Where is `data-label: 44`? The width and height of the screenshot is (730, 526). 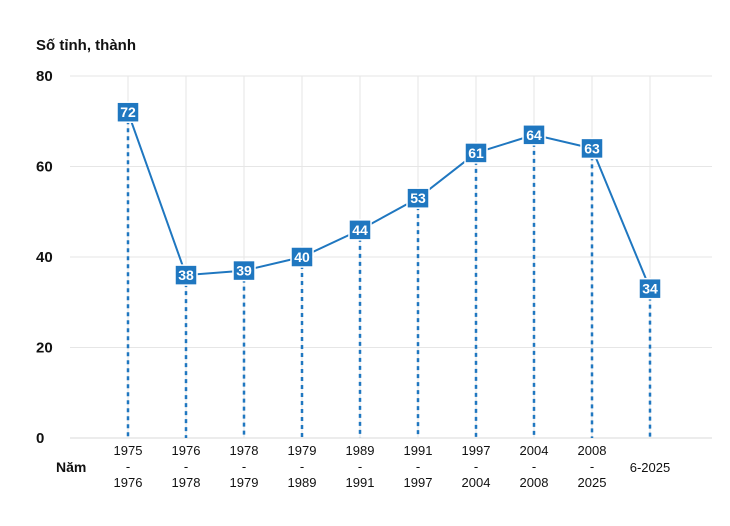 data-label: 44 is located at coordinates (360, 230).